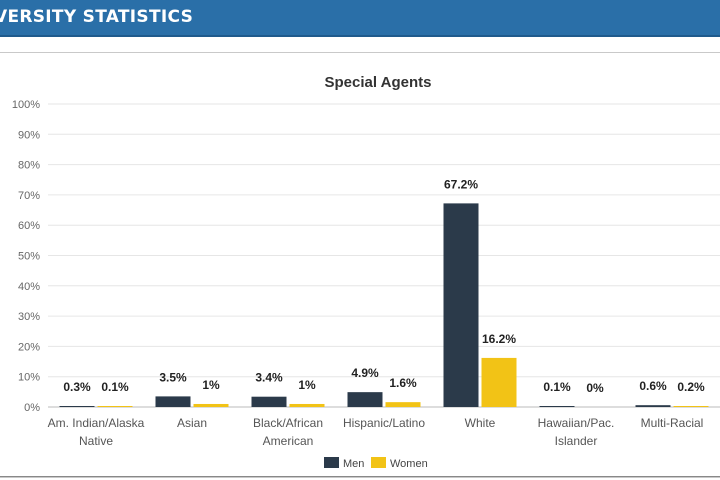 The image size is (720, 480). Describe the element at coordinates (29, 257) in the screenshot. I see `y-tick-label: 50%` at that location.